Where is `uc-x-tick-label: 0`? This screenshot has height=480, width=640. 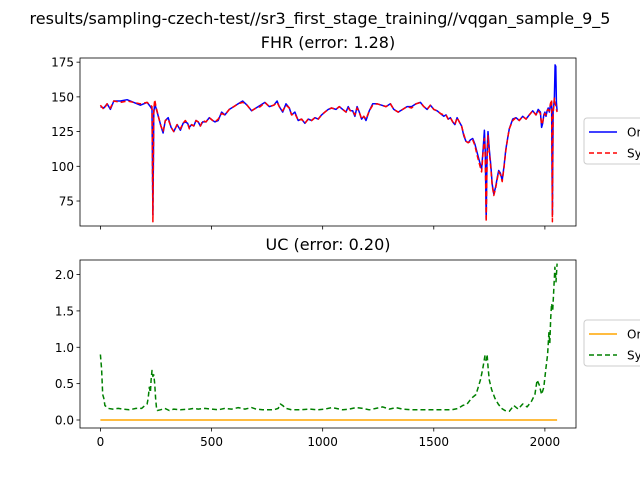
uc-x-tick-label: 0 is located at coordinates (101, 442).